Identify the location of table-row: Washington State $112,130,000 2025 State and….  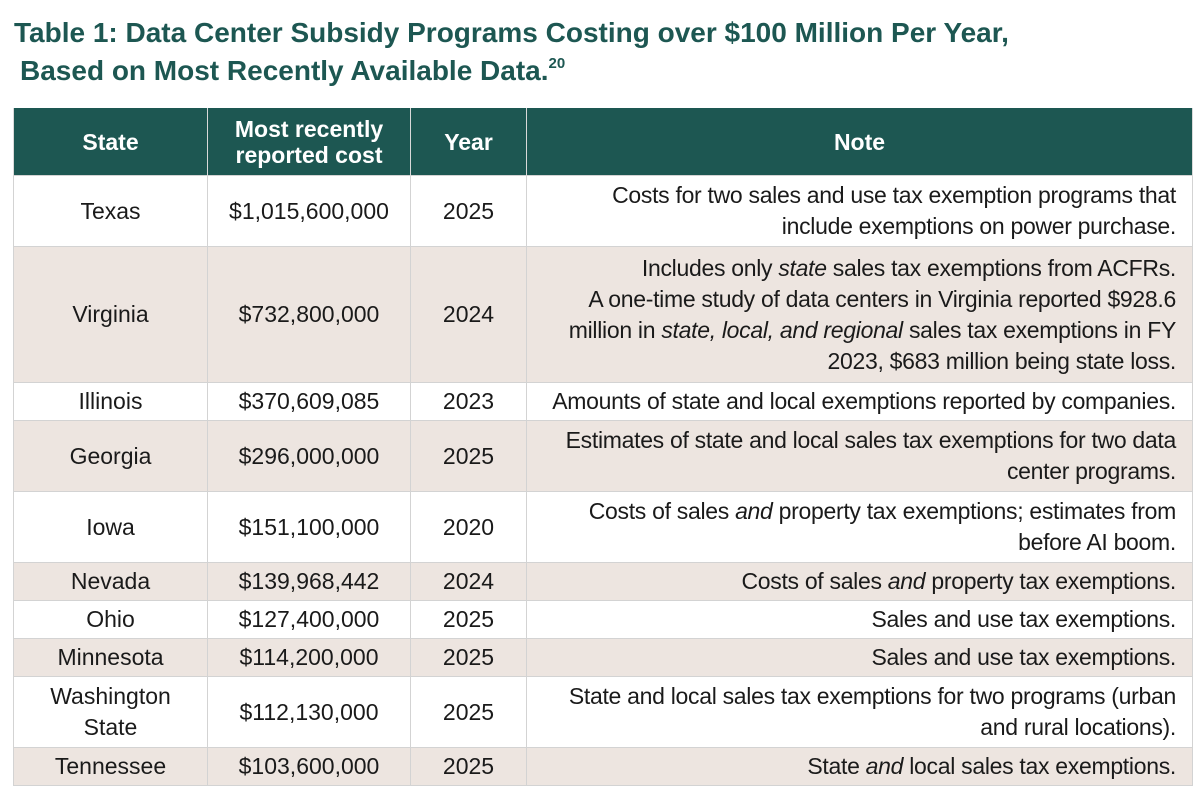
(603, 712).